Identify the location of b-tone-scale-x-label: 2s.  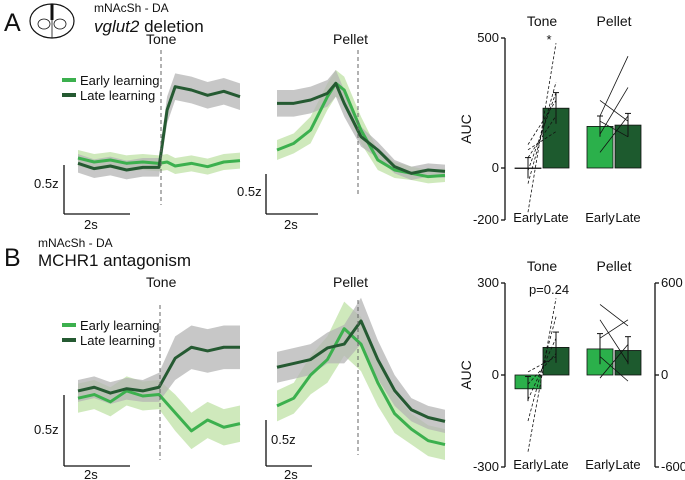
(91, 473).